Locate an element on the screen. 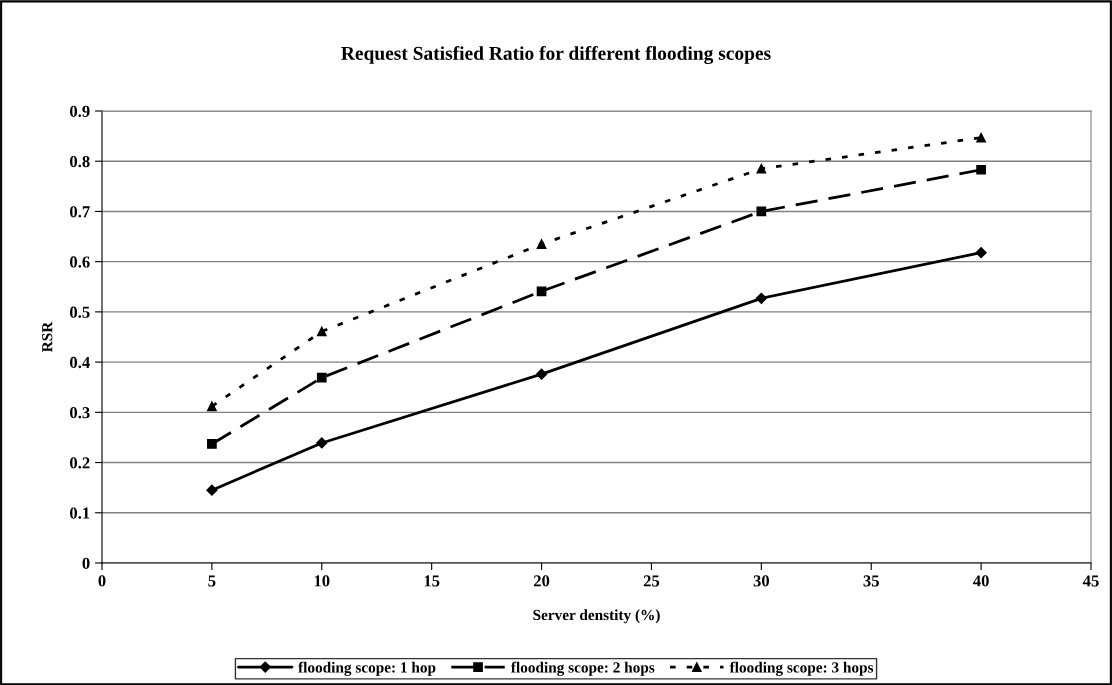  y-tick-label: 0.6 is located at coordinates (80, 262).